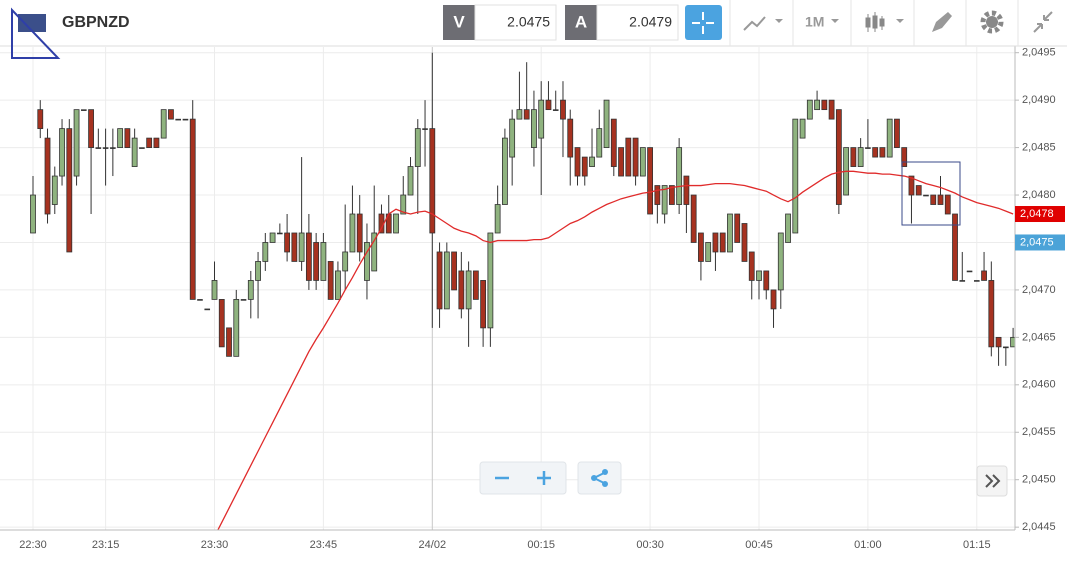 The height and width of the screenshot is (562, 1067). Describe the element at coordinates (754, 23) in the screenshot. I see `chart-type-button` at that location.